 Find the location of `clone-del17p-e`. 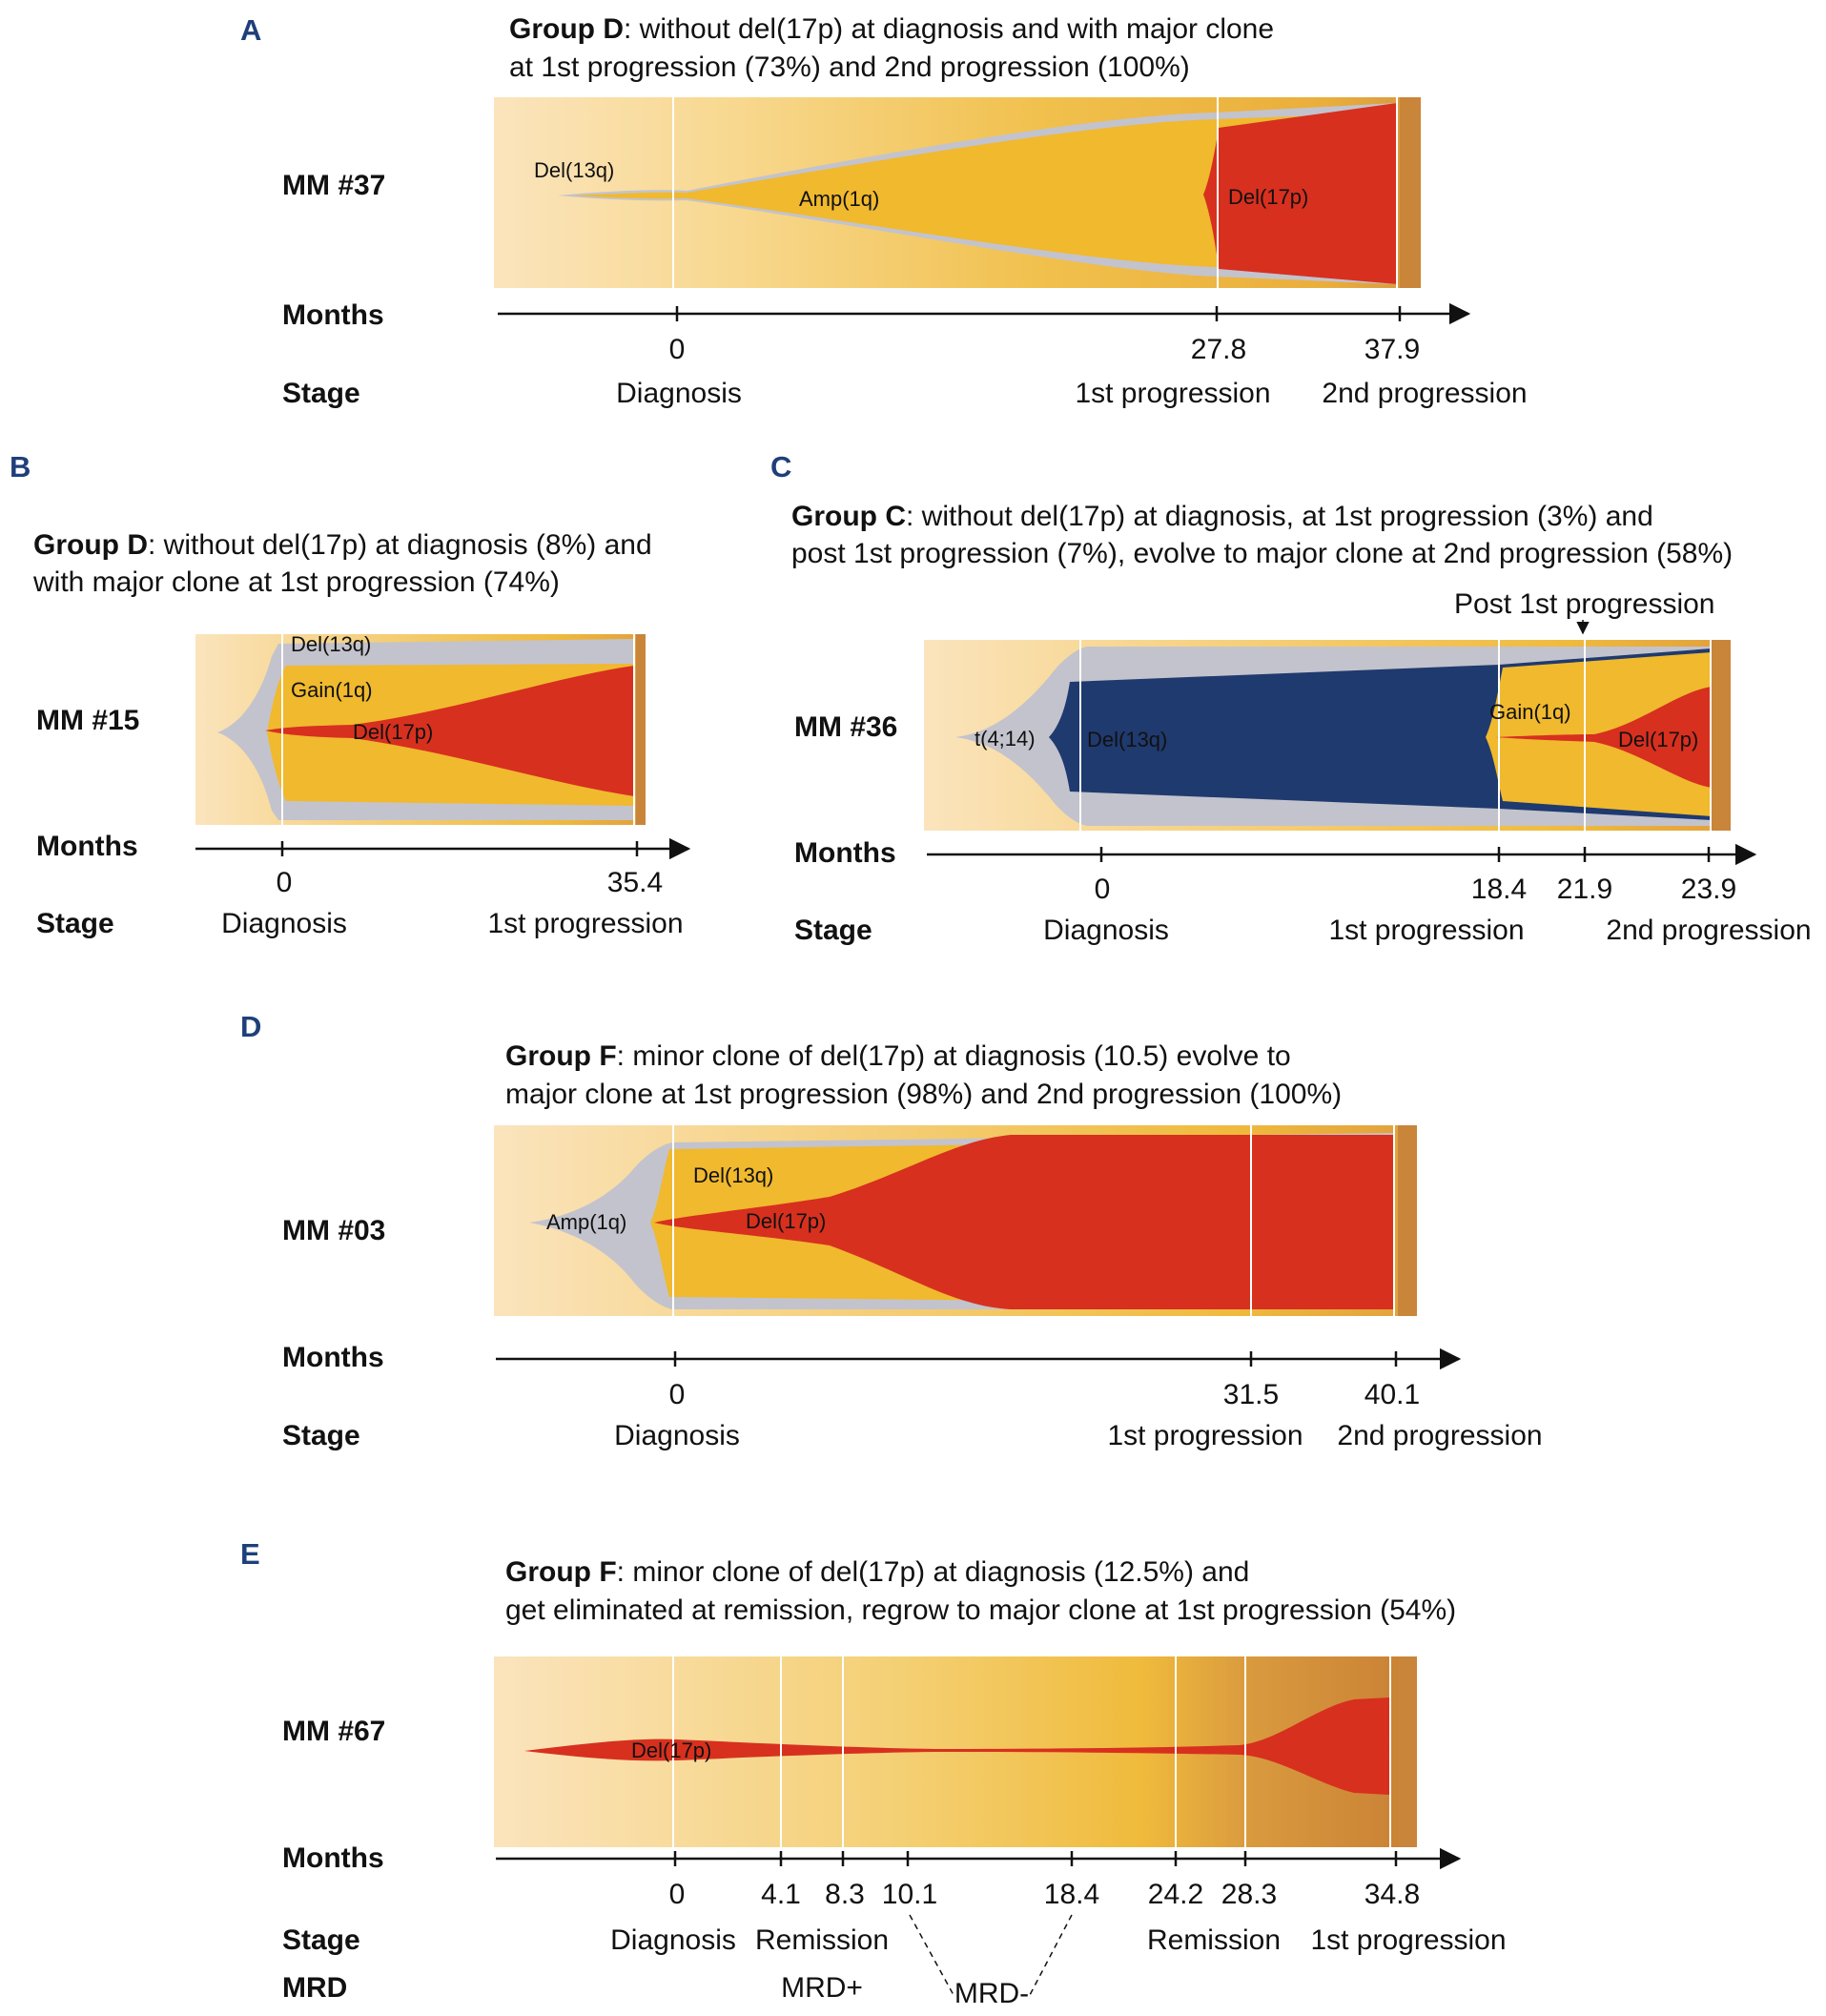

clone-del17p-e is located at coordinates (956, 1746).